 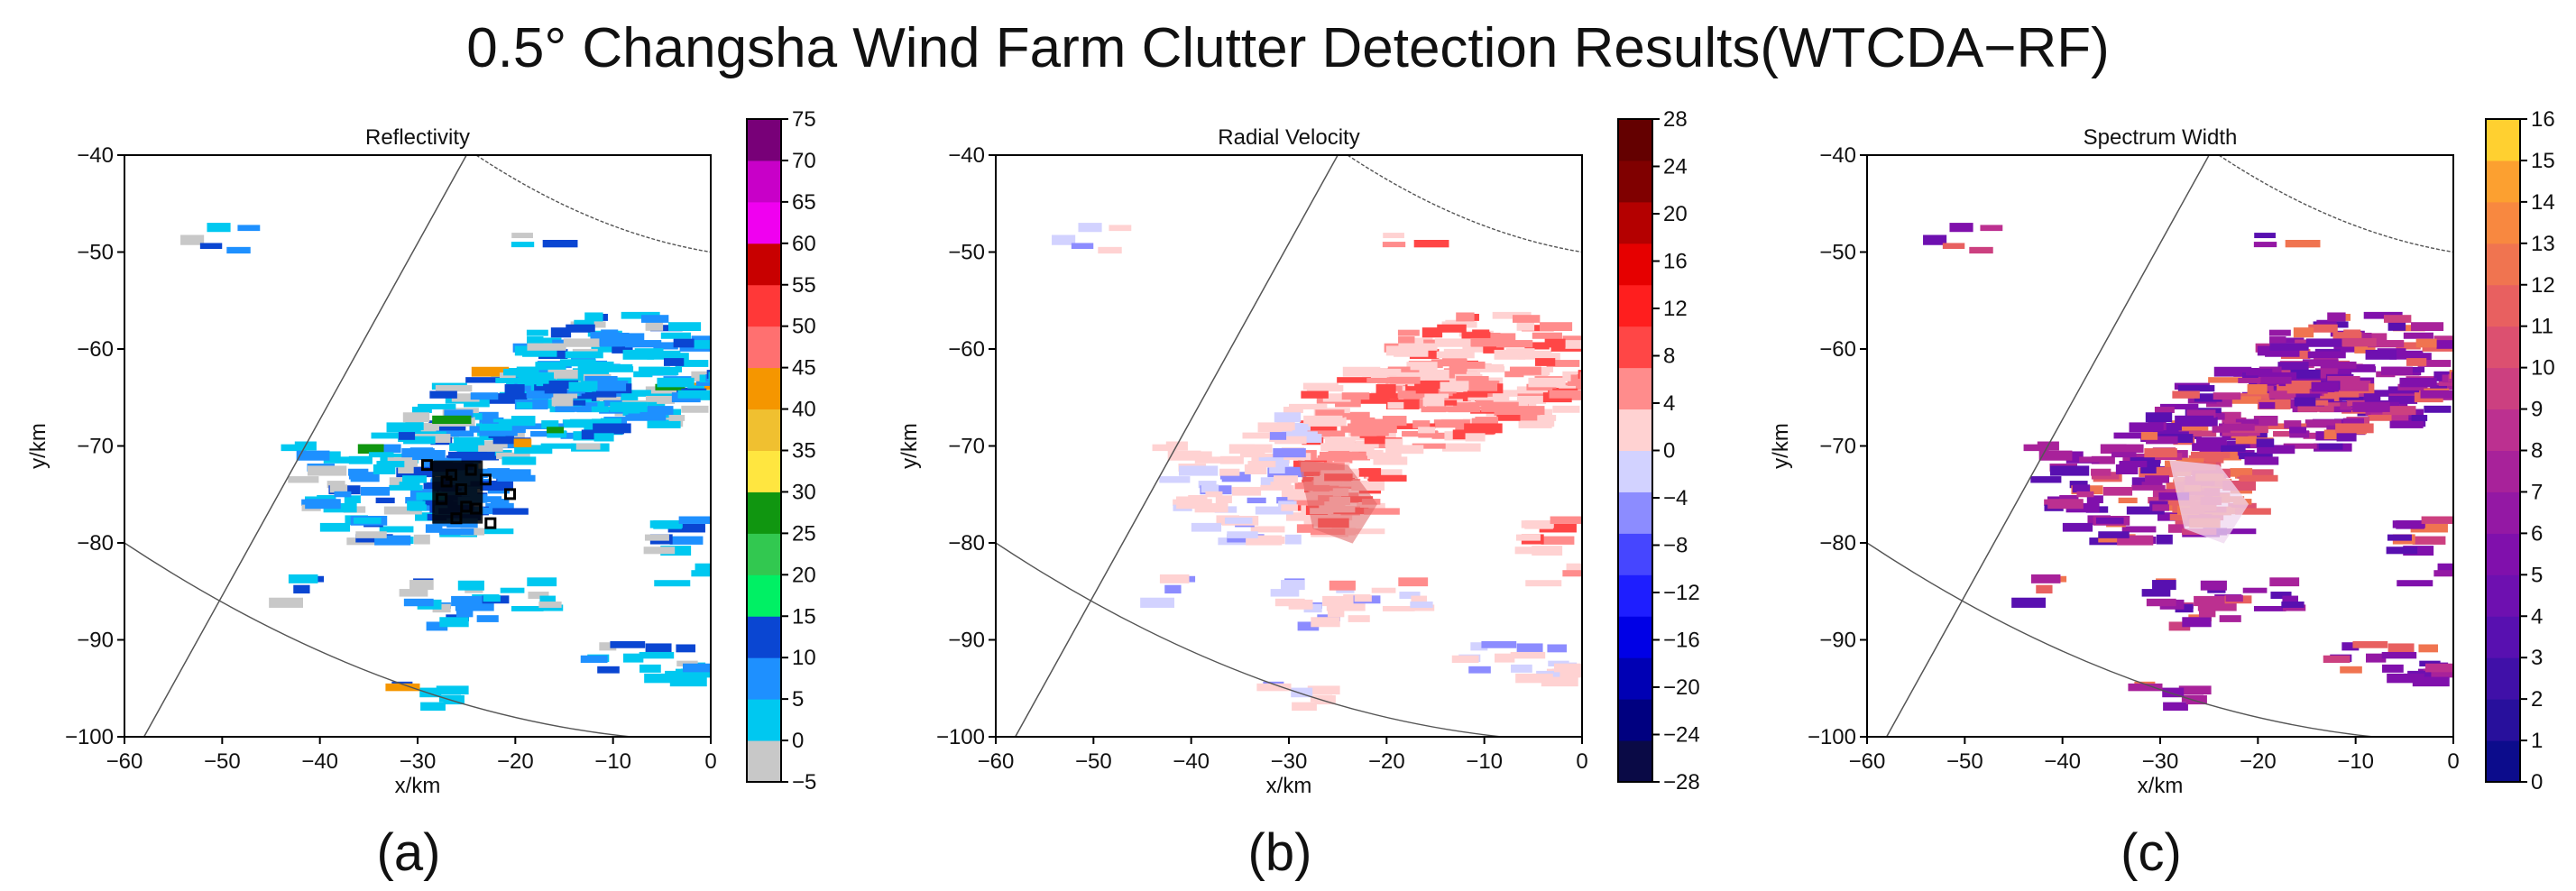 What do you see at coordinates (2151, 853) in the screenshot?
I see `panel-label: (c)` at bounding box center [2151, 853].